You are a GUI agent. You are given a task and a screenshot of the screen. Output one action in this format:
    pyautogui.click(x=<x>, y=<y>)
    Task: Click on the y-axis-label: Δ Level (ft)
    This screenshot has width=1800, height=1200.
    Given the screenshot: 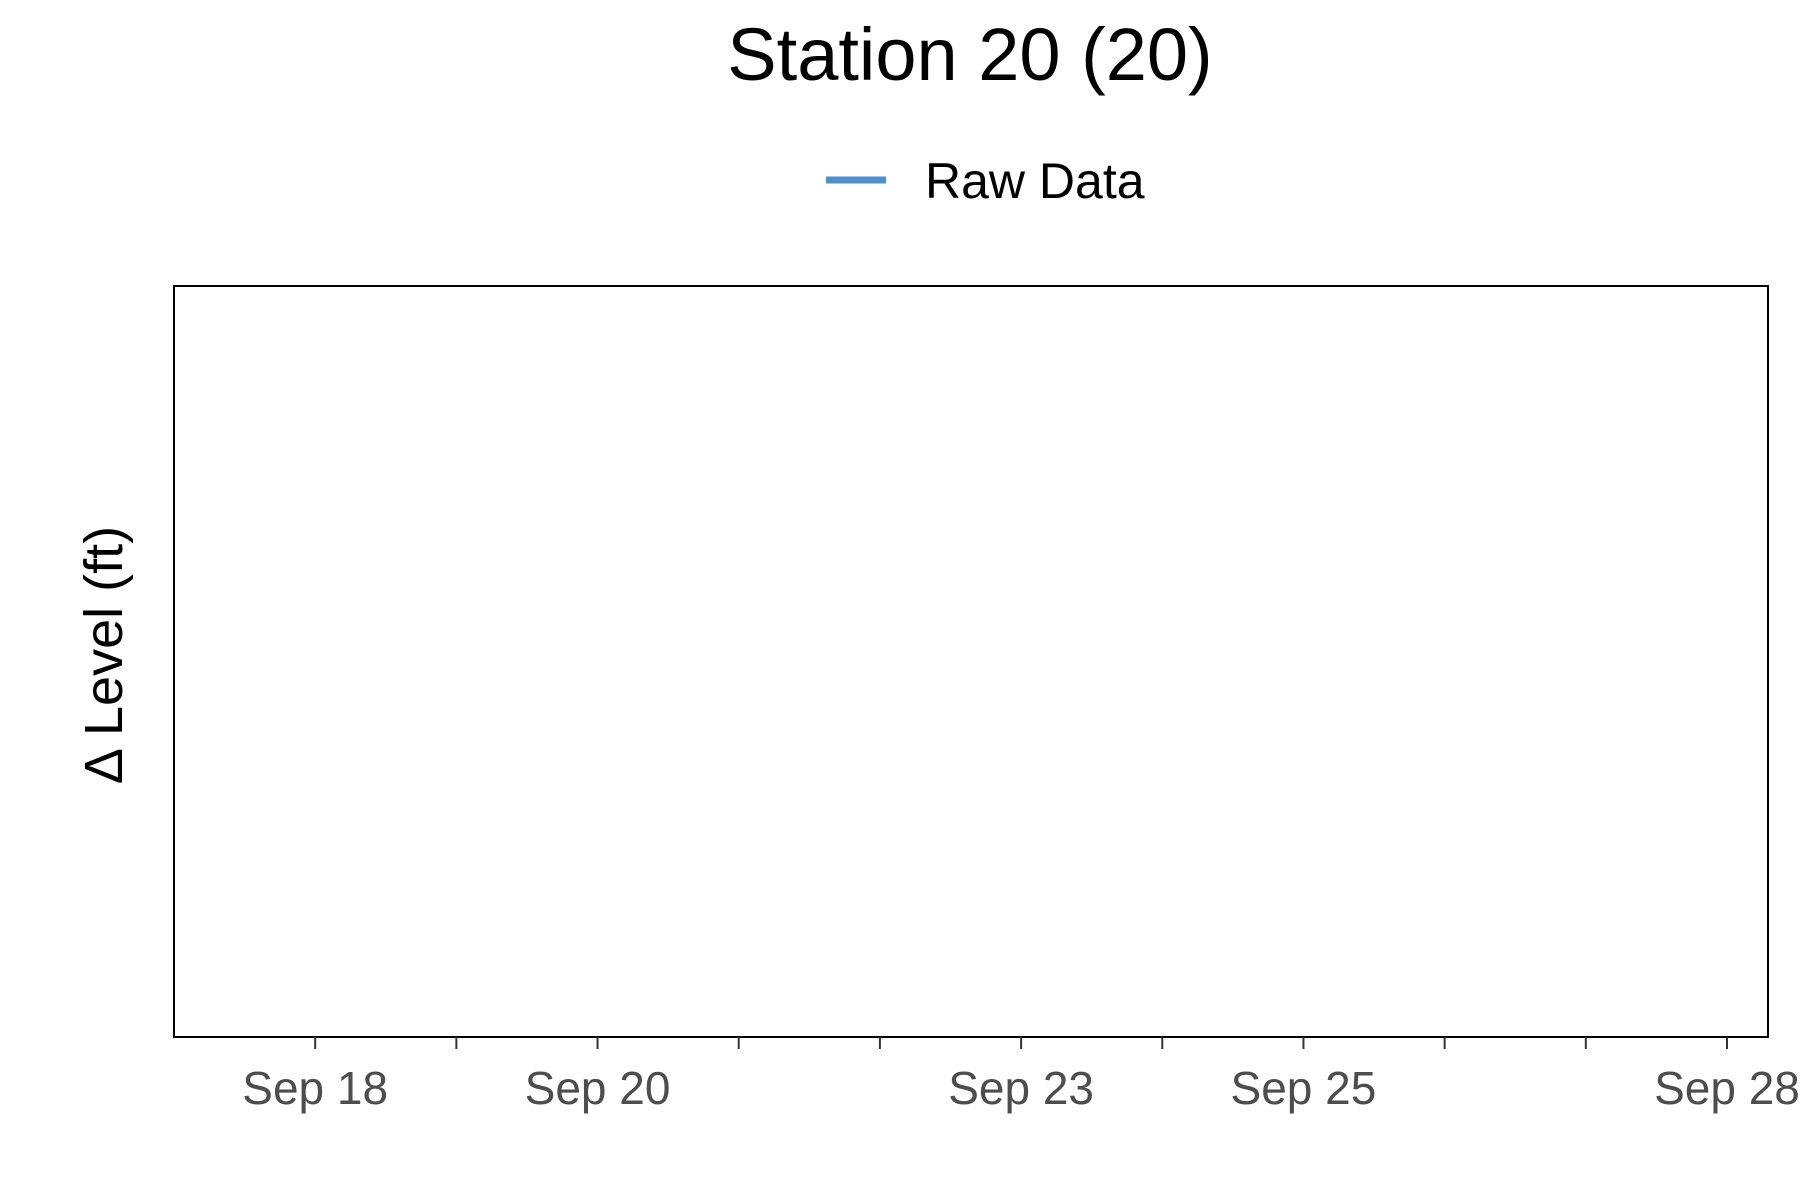 What is the action you would take?
    pyautogui.click(x=104, y=655)
    